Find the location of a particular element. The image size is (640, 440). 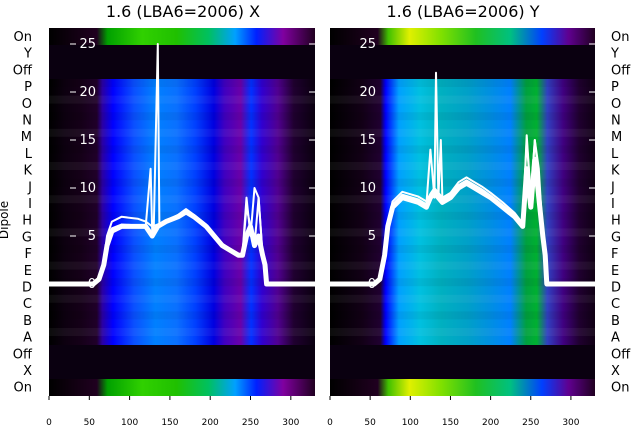

row-label-right: C is located at coordinates (615, 304).